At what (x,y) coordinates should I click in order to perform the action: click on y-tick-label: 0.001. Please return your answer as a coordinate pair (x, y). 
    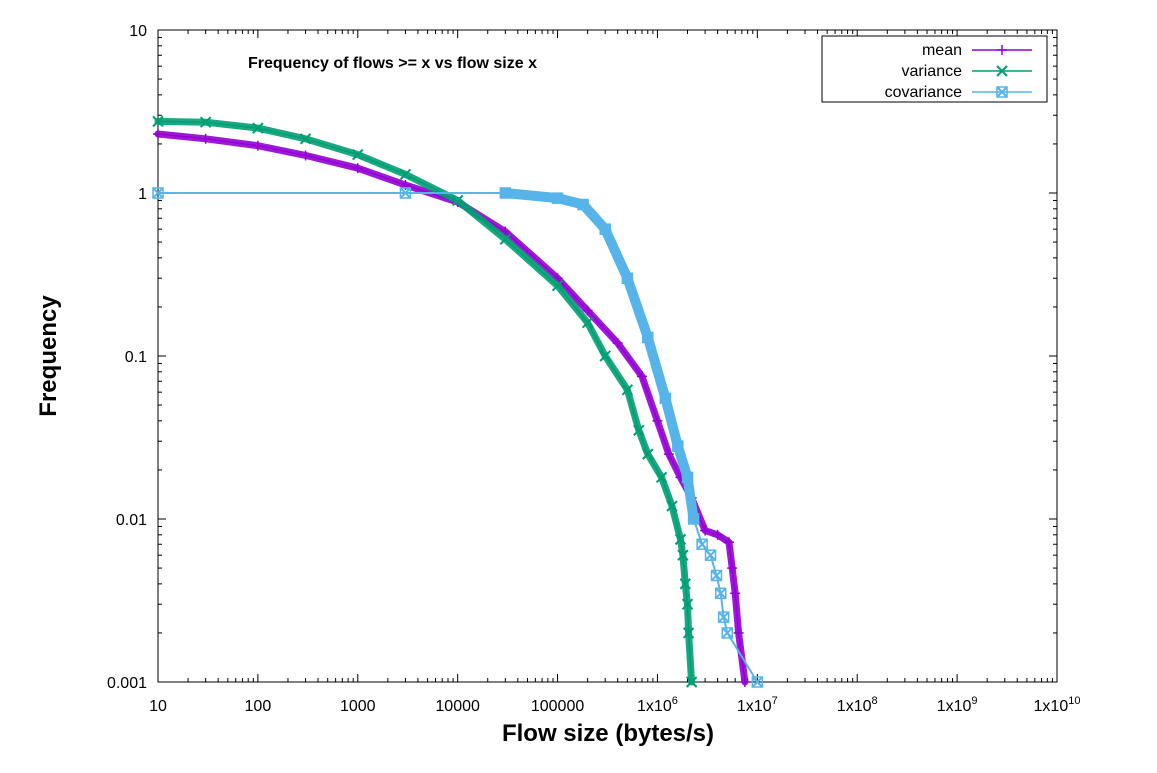
    Looking at the image, I should click on (127, 683).